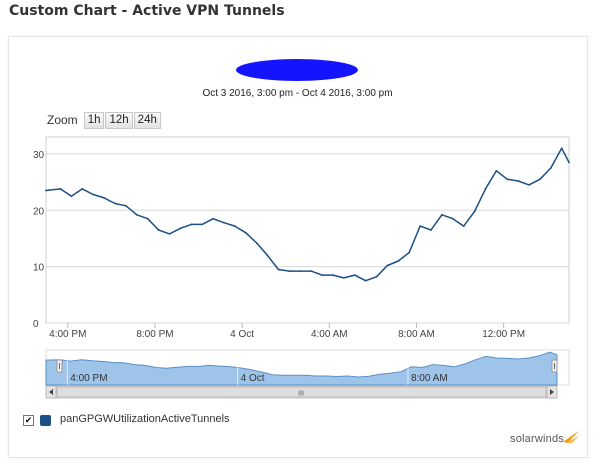  I want to click on series-visibility-checkbox: ✔, so click(28, 420).